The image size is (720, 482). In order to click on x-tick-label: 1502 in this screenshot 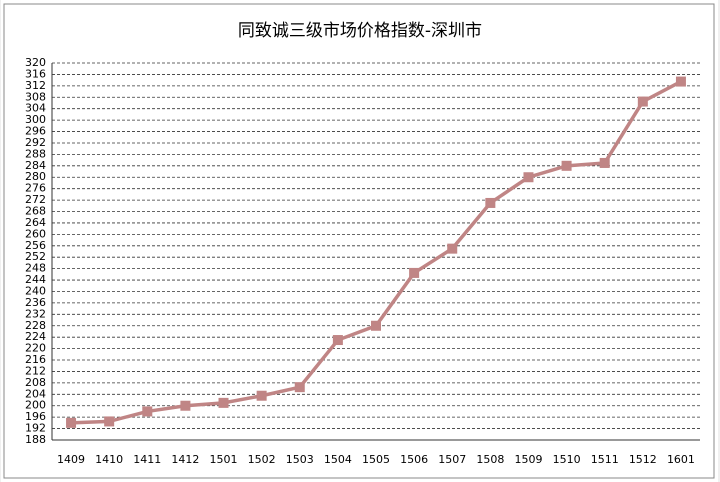, I will do `click(262, 459)`.